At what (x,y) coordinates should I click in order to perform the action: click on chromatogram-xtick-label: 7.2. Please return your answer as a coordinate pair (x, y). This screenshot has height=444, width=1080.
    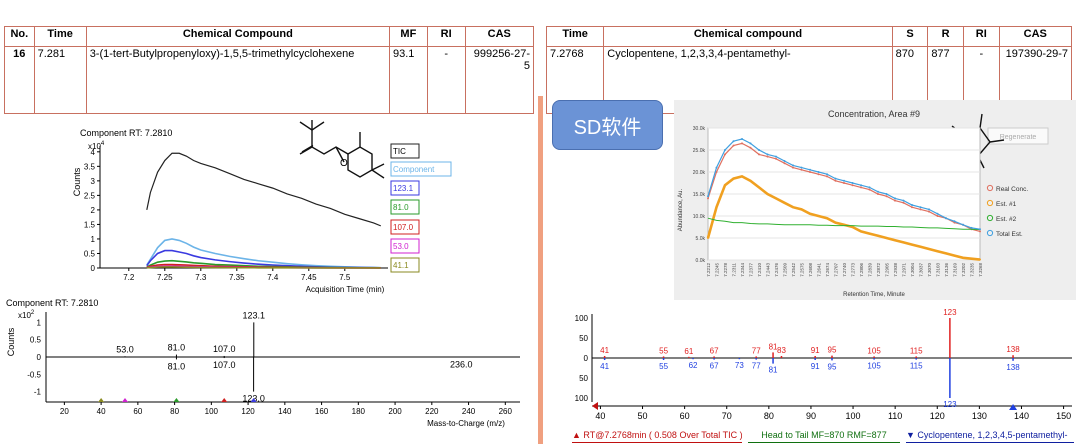
    Looking at the image, I should click on (129, 277).